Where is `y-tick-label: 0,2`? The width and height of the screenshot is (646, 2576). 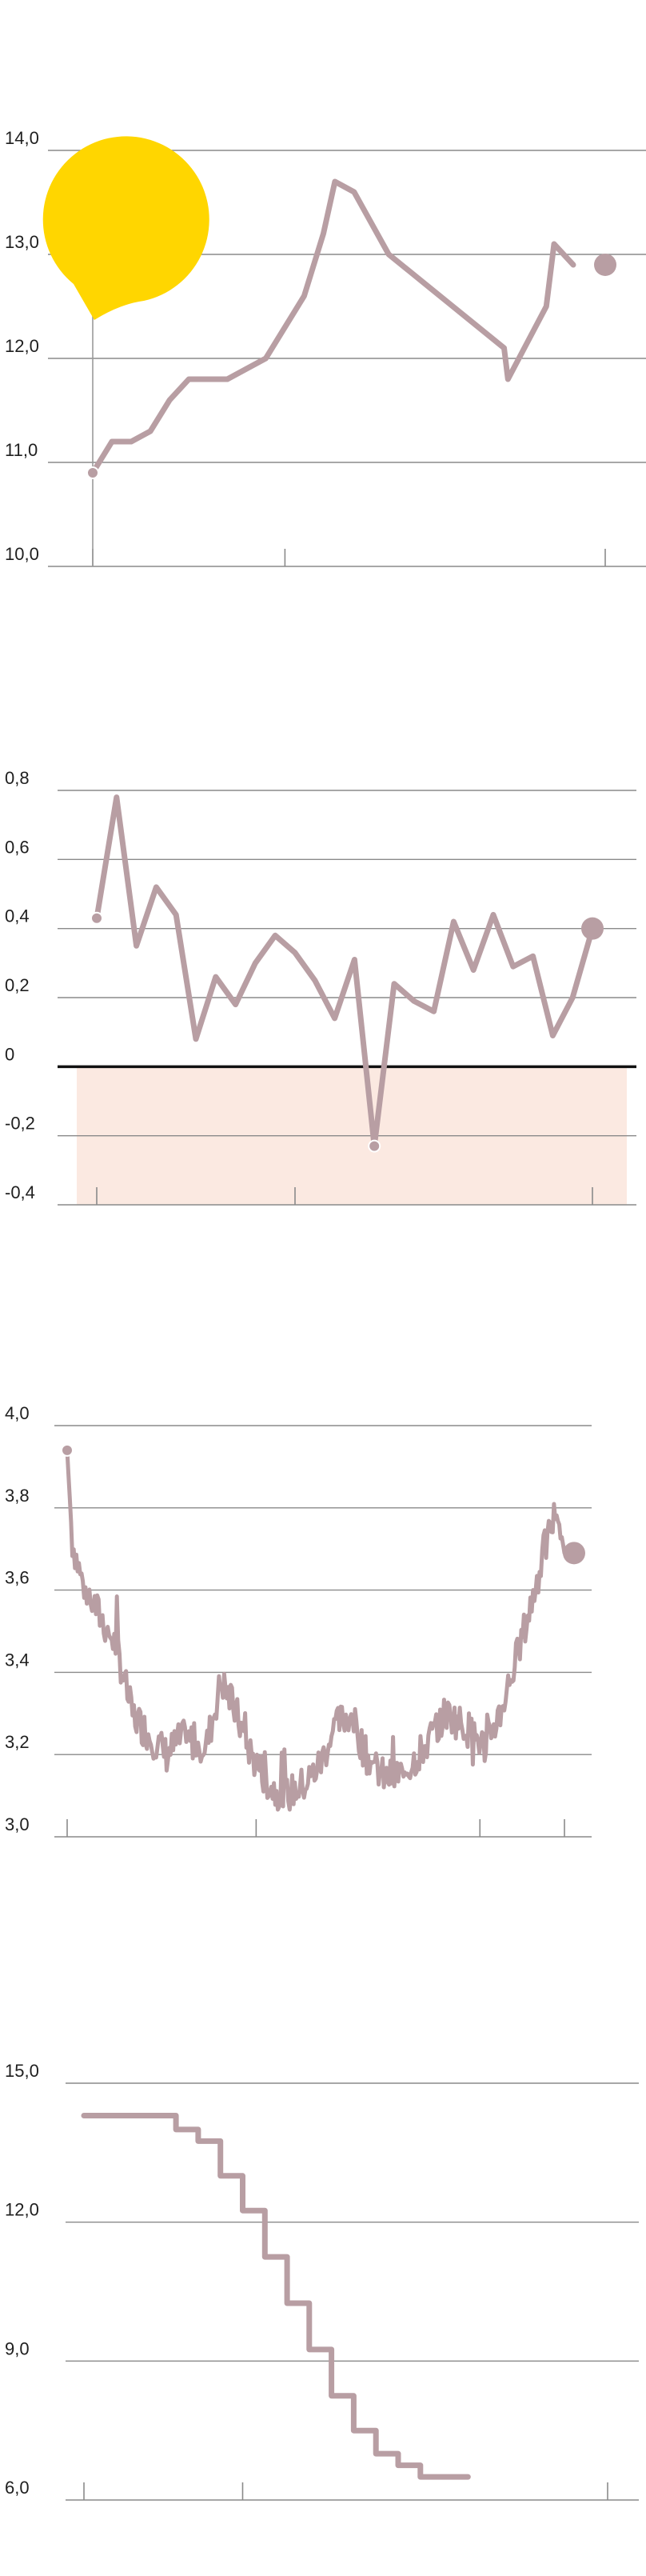
y-tick-label: 0,2 is located at coordinates (17, 985).